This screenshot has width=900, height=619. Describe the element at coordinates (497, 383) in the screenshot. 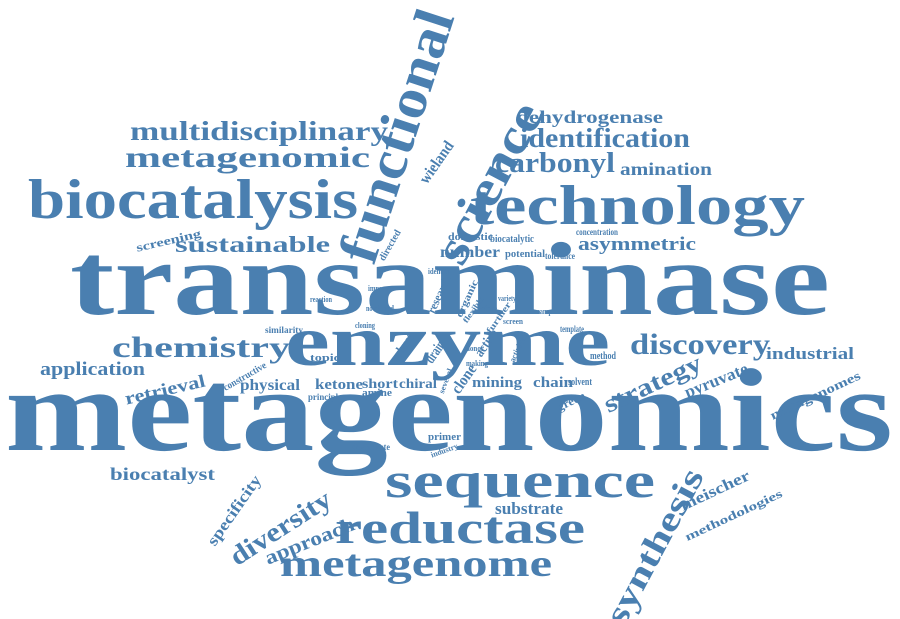

I see `word-mining: mining` at that location.